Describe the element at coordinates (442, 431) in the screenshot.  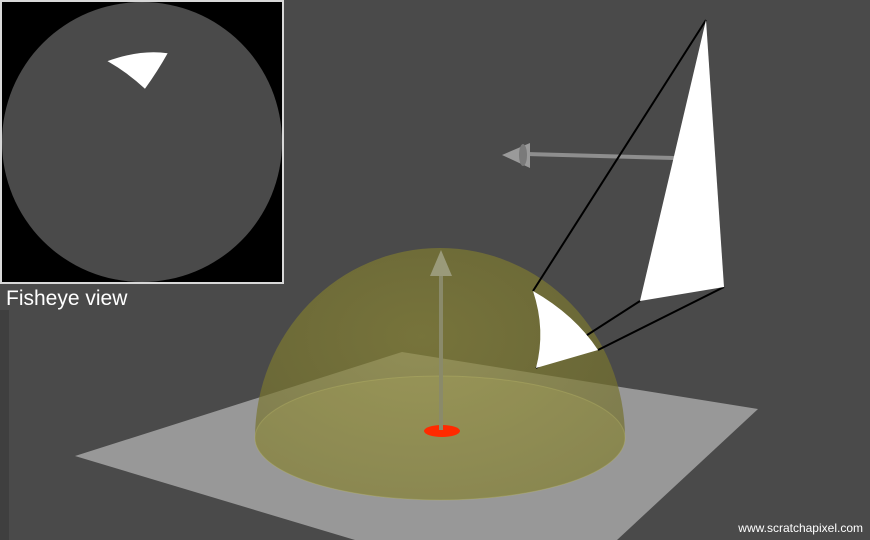
I see `origin-point` at that location.